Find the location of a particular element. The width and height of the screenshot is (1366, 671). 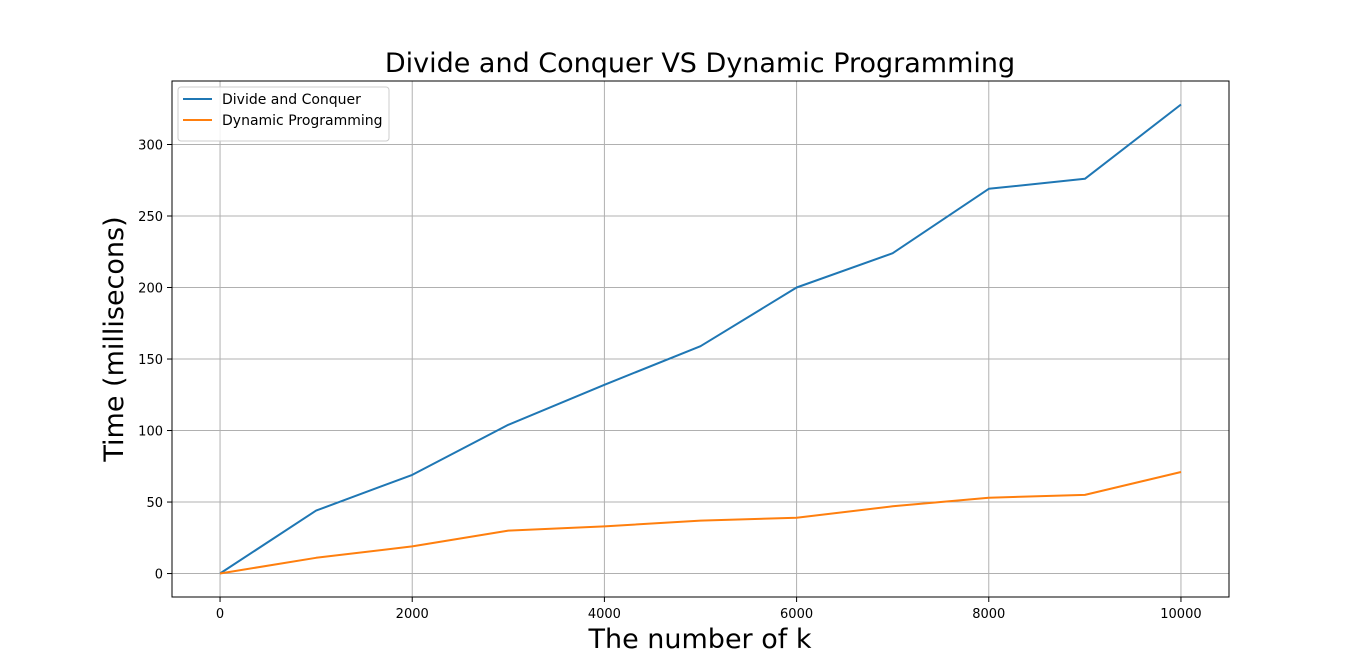

x-tick-label: 10000 is located at coordinates (1180, 614).